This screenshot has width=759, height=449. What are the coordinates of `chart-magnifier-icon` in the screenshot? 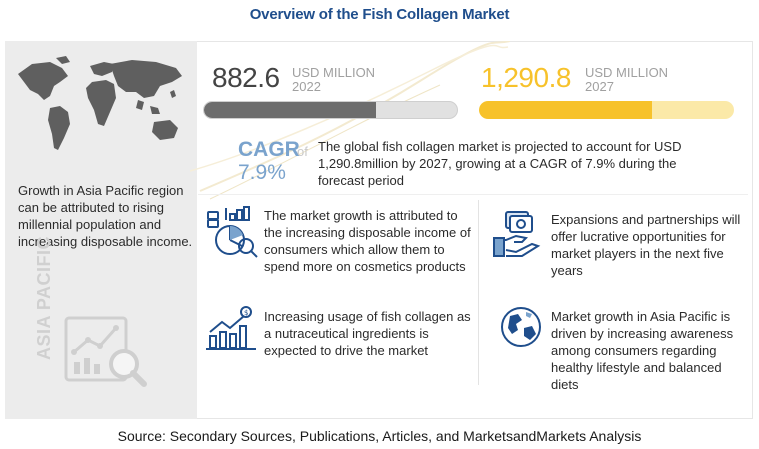 It's located at (105, 351).